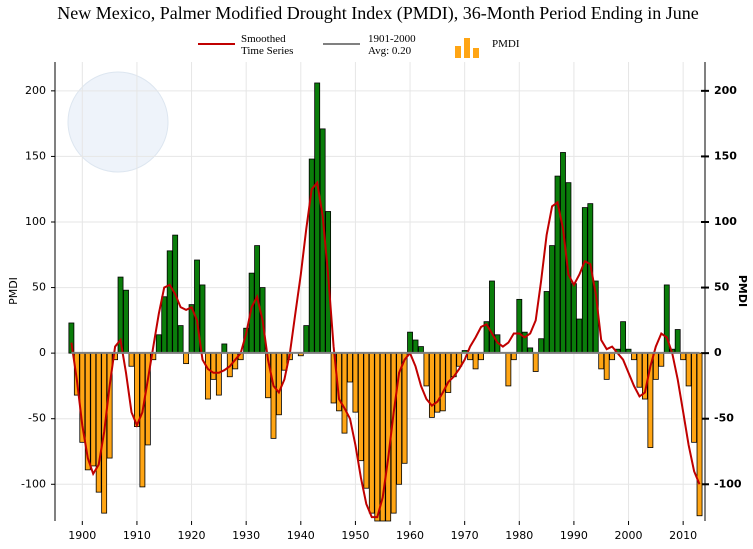  Describe the element at coordinates (246, 535) in the screenshot. I see `x-tick-label: 1930` at that location.